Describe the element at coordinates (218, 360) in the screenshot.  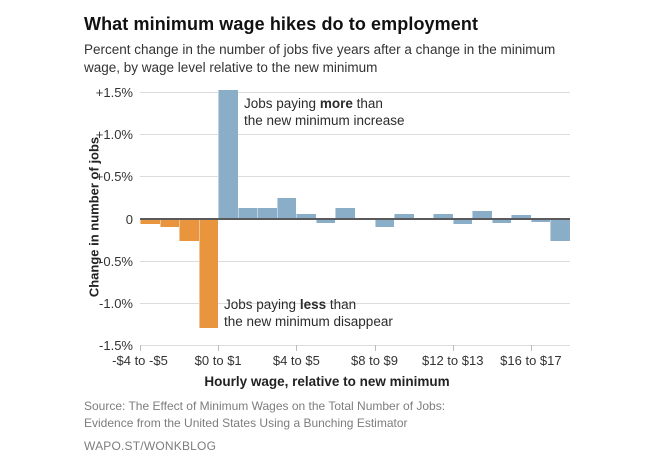
I see `x-tick-label: $0 to $1` at that location.